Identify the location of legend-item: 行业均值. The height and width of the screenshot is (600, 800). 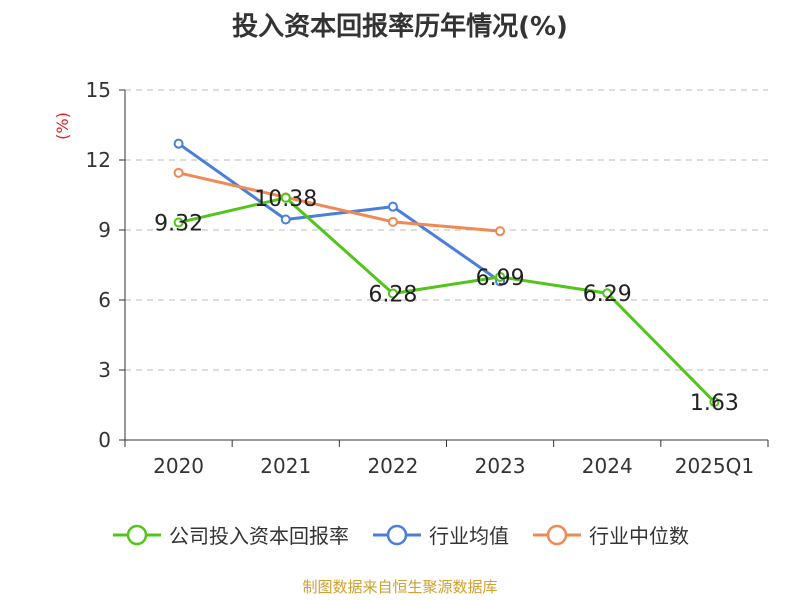
(440, 534).